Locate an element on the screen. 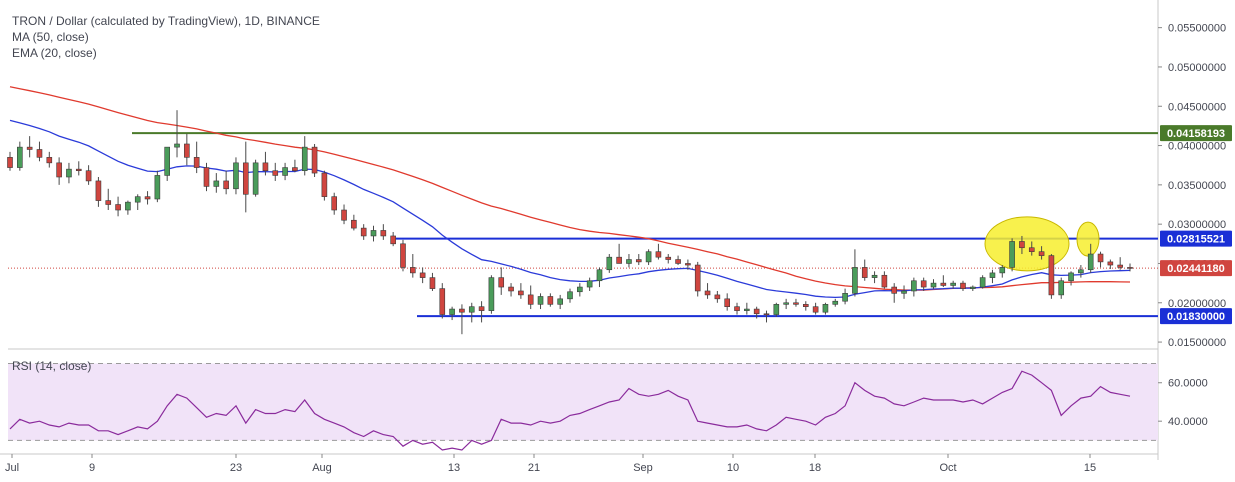 This screenshot has height=482, width=1235. range-bottom-price-badge-bg is located at coordinates (1196, 316).